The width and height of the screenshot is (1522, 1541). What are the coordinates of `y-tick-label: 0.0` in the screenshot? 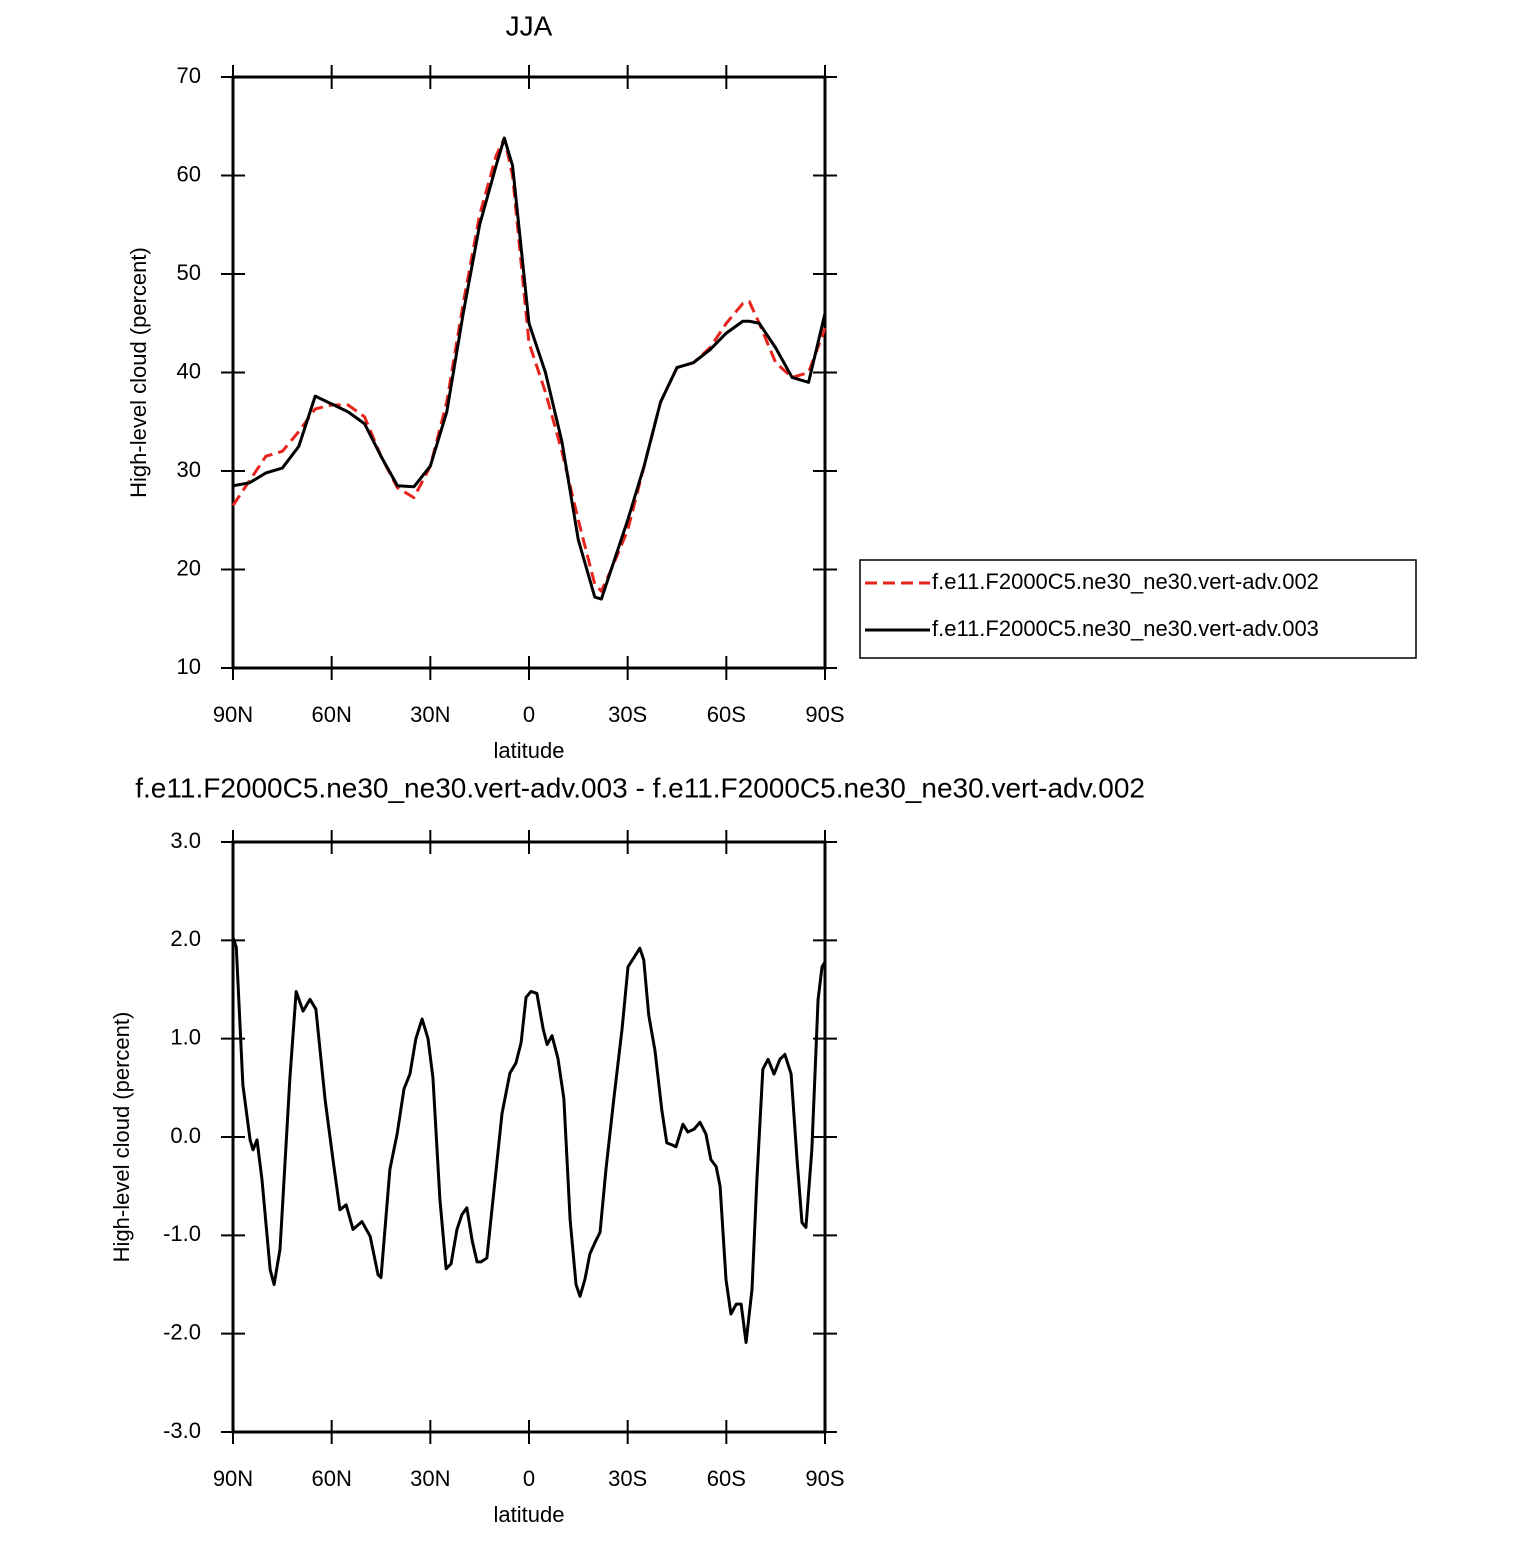 It's located at (185, 1135).